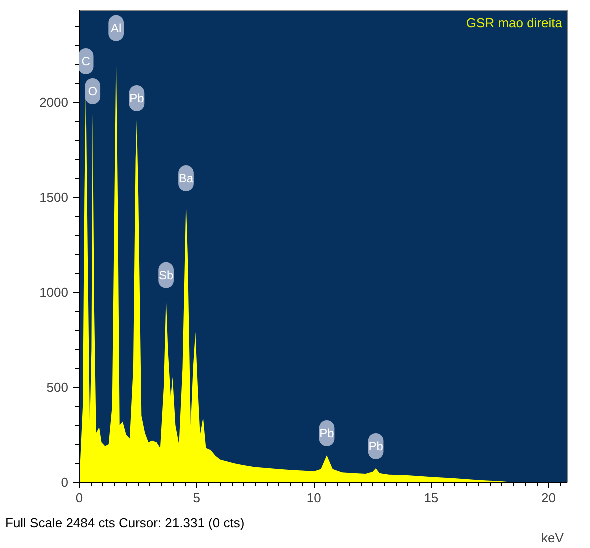 The image size is (590, 548). What do you see at coordinates (116, 28) in the screenshot?
I see `annotation: Al` at bounding box center [116, 28].